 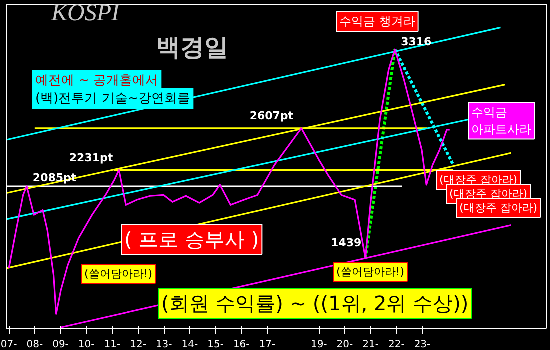 I want to click on annotation: 2607pt, so click(x=272, y=115).